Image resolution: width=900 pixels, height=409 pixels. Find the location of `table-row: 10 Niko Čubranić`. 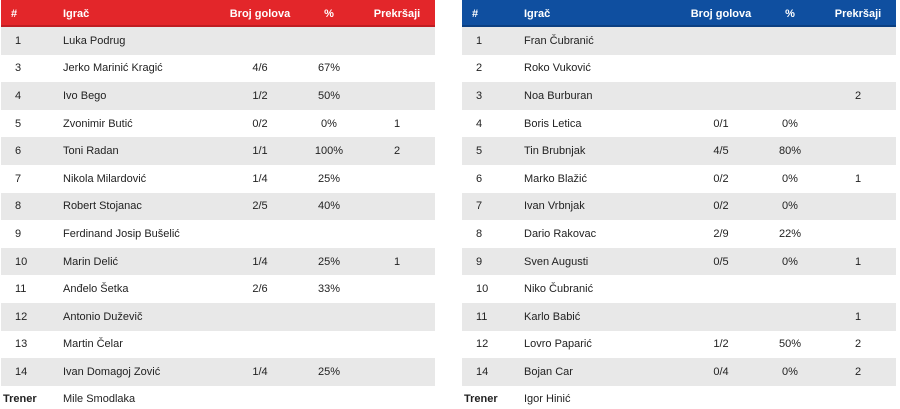

table-row: 10 Niko Čubranić is located at coordinates (679, 289).